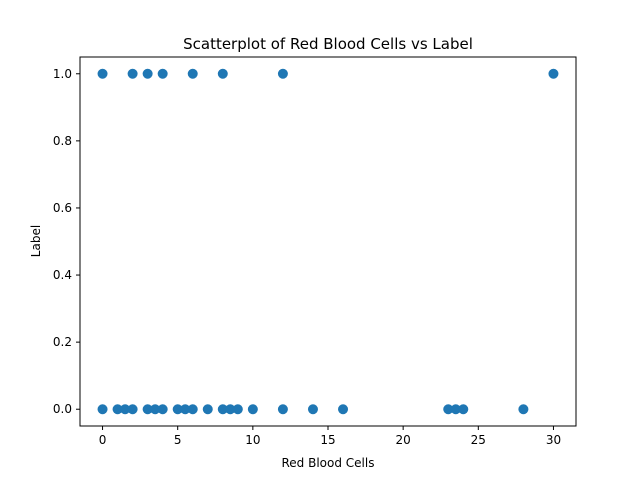 Image resolution: width=640 pixels, height=480 pixels. Describe the element at coordinates (62, 275) in the screenshot. I see `y-tick-label: 0.4` at that location.